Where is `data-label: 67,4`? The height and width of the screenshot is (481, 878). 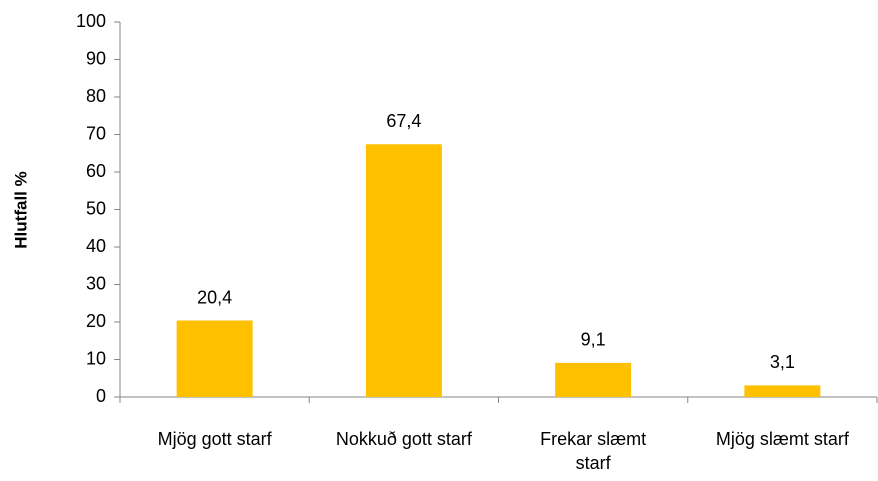
data-label: 67,4 is located at coordinates (403, 121).